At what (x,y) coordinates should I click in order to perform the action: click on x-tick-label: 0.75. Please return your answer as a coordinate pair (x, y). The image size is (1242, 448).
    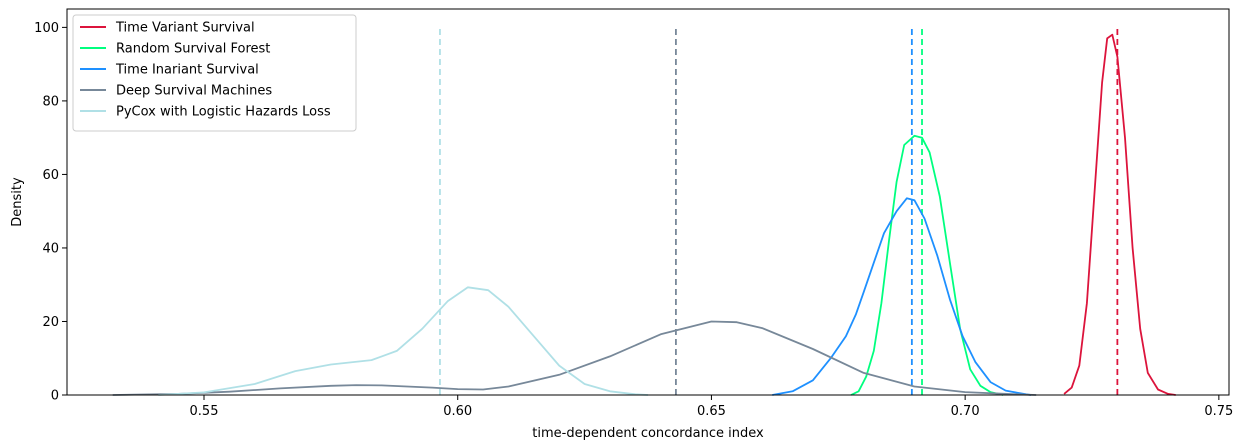
    Looking at the image, I should click on (1218, 411).